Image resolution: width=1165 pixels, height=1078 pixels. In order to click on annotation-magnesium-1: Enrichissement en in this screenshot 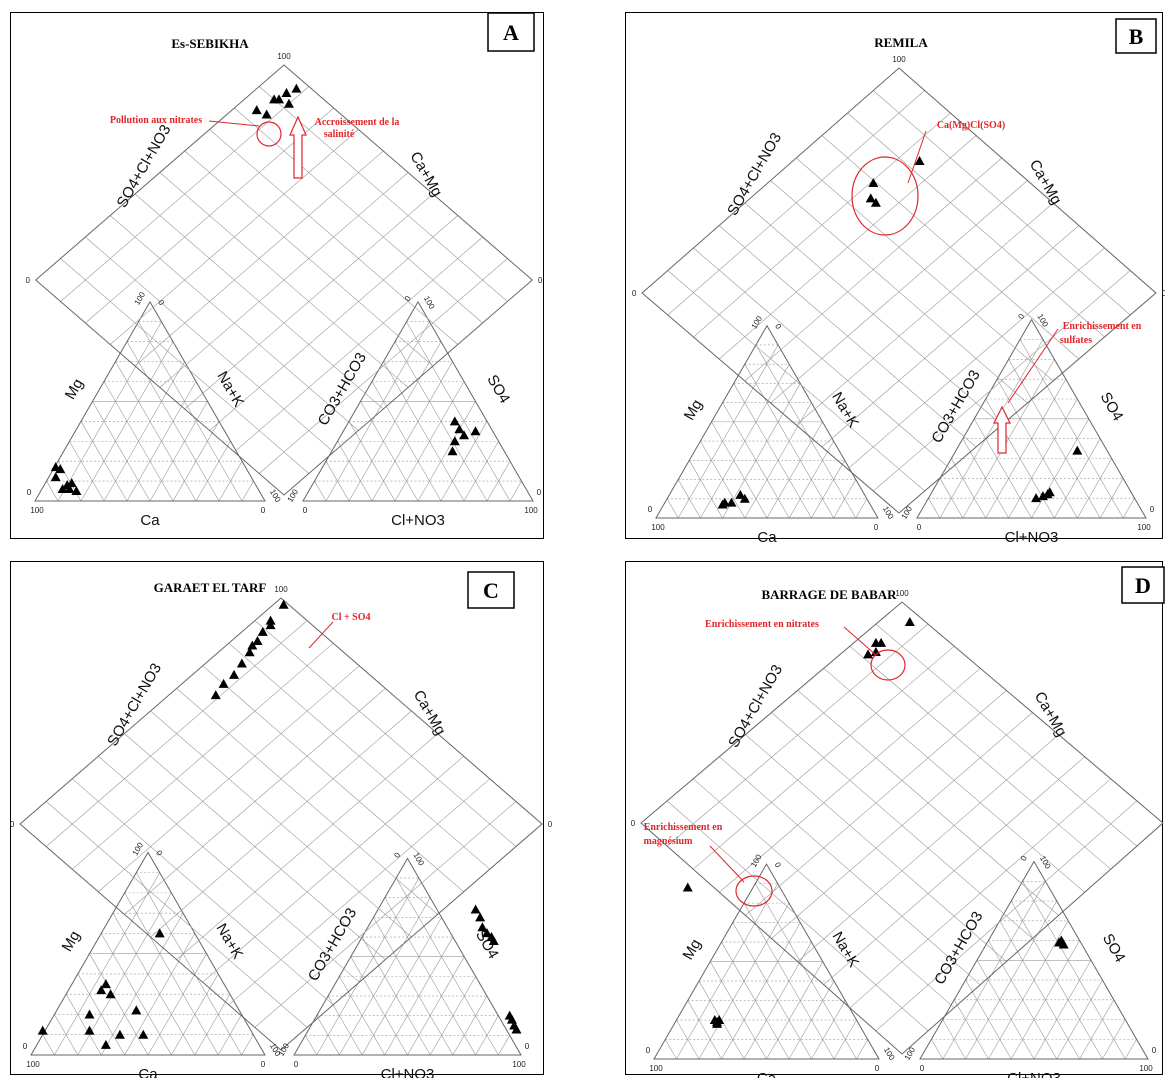, I will do `click(683, 827)`.